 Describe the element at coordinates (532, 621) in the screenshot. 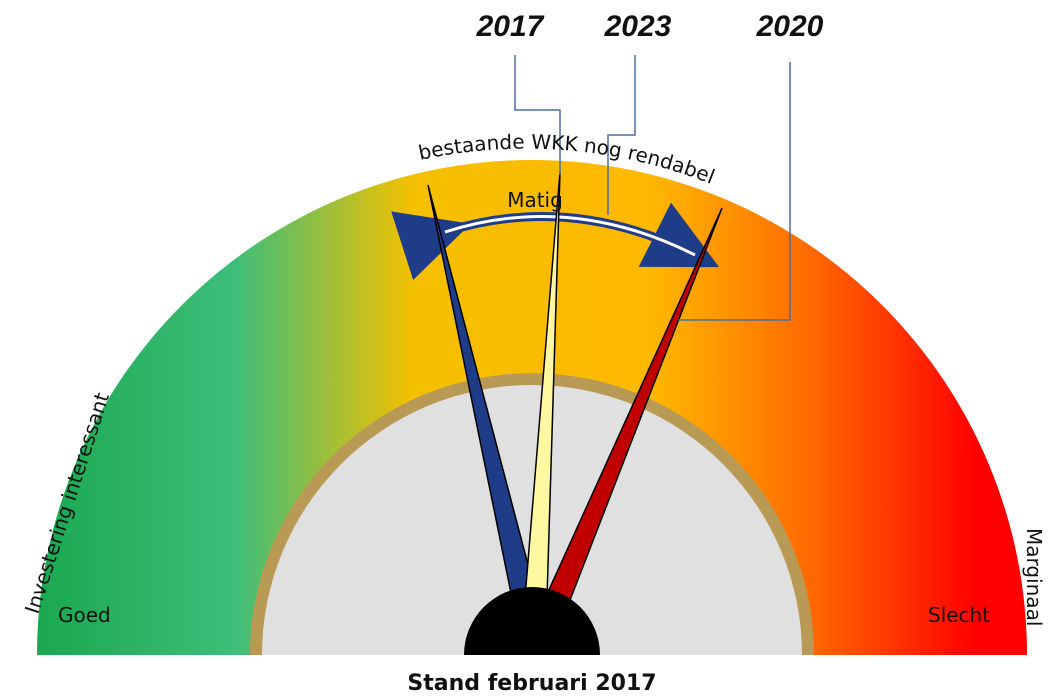

I see `hub` at that location.